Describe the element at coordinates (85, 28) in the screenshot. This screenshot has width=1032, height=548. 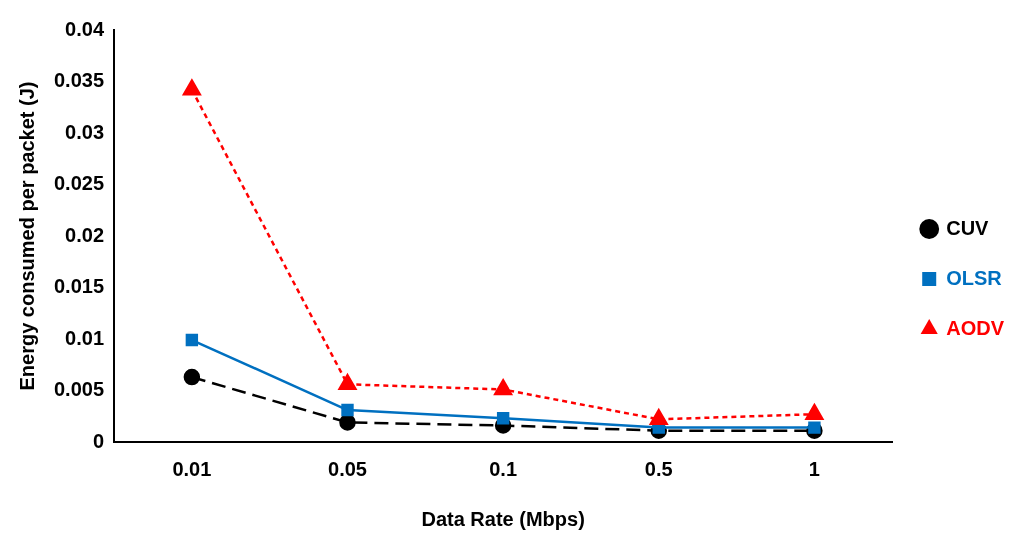
I see `y-tick-label: 0.04` at that location.